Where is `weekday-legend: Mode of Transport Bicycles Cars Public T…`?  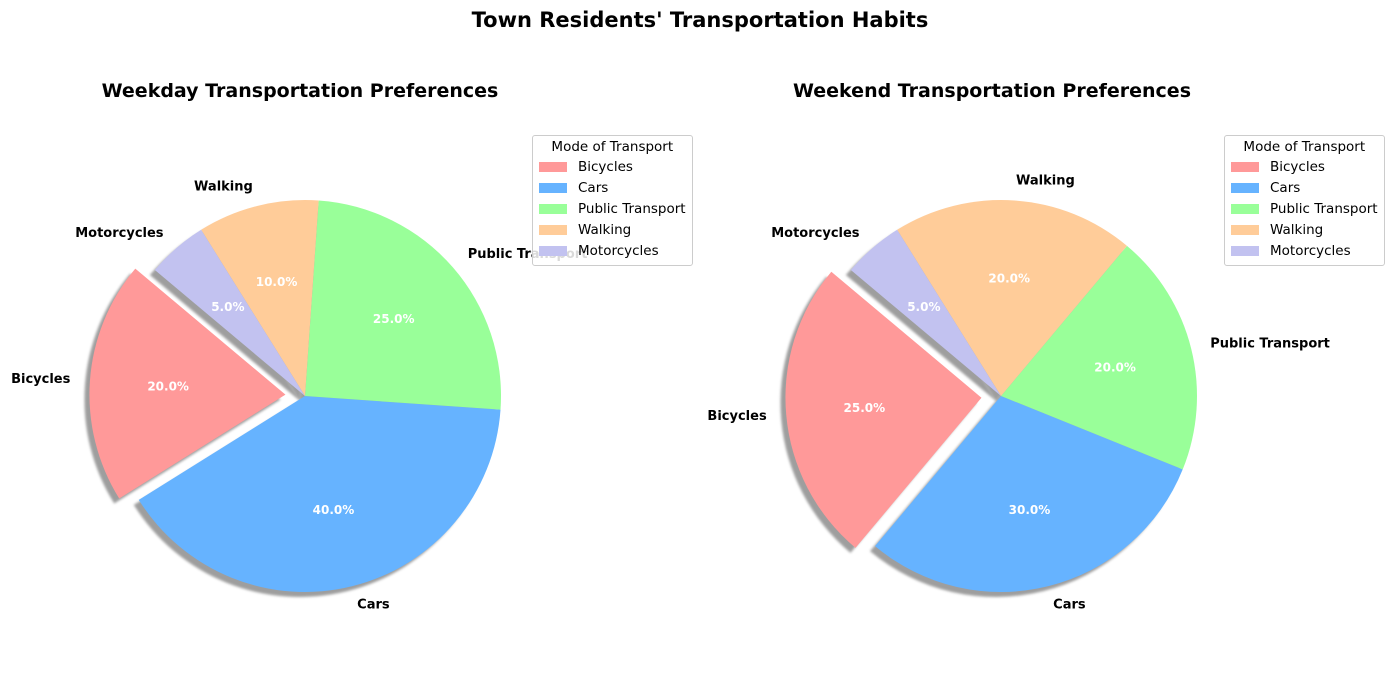
weekday-legend: Mode of Transport Bicycles Cars Public T… is located at coordinates (612, 200).